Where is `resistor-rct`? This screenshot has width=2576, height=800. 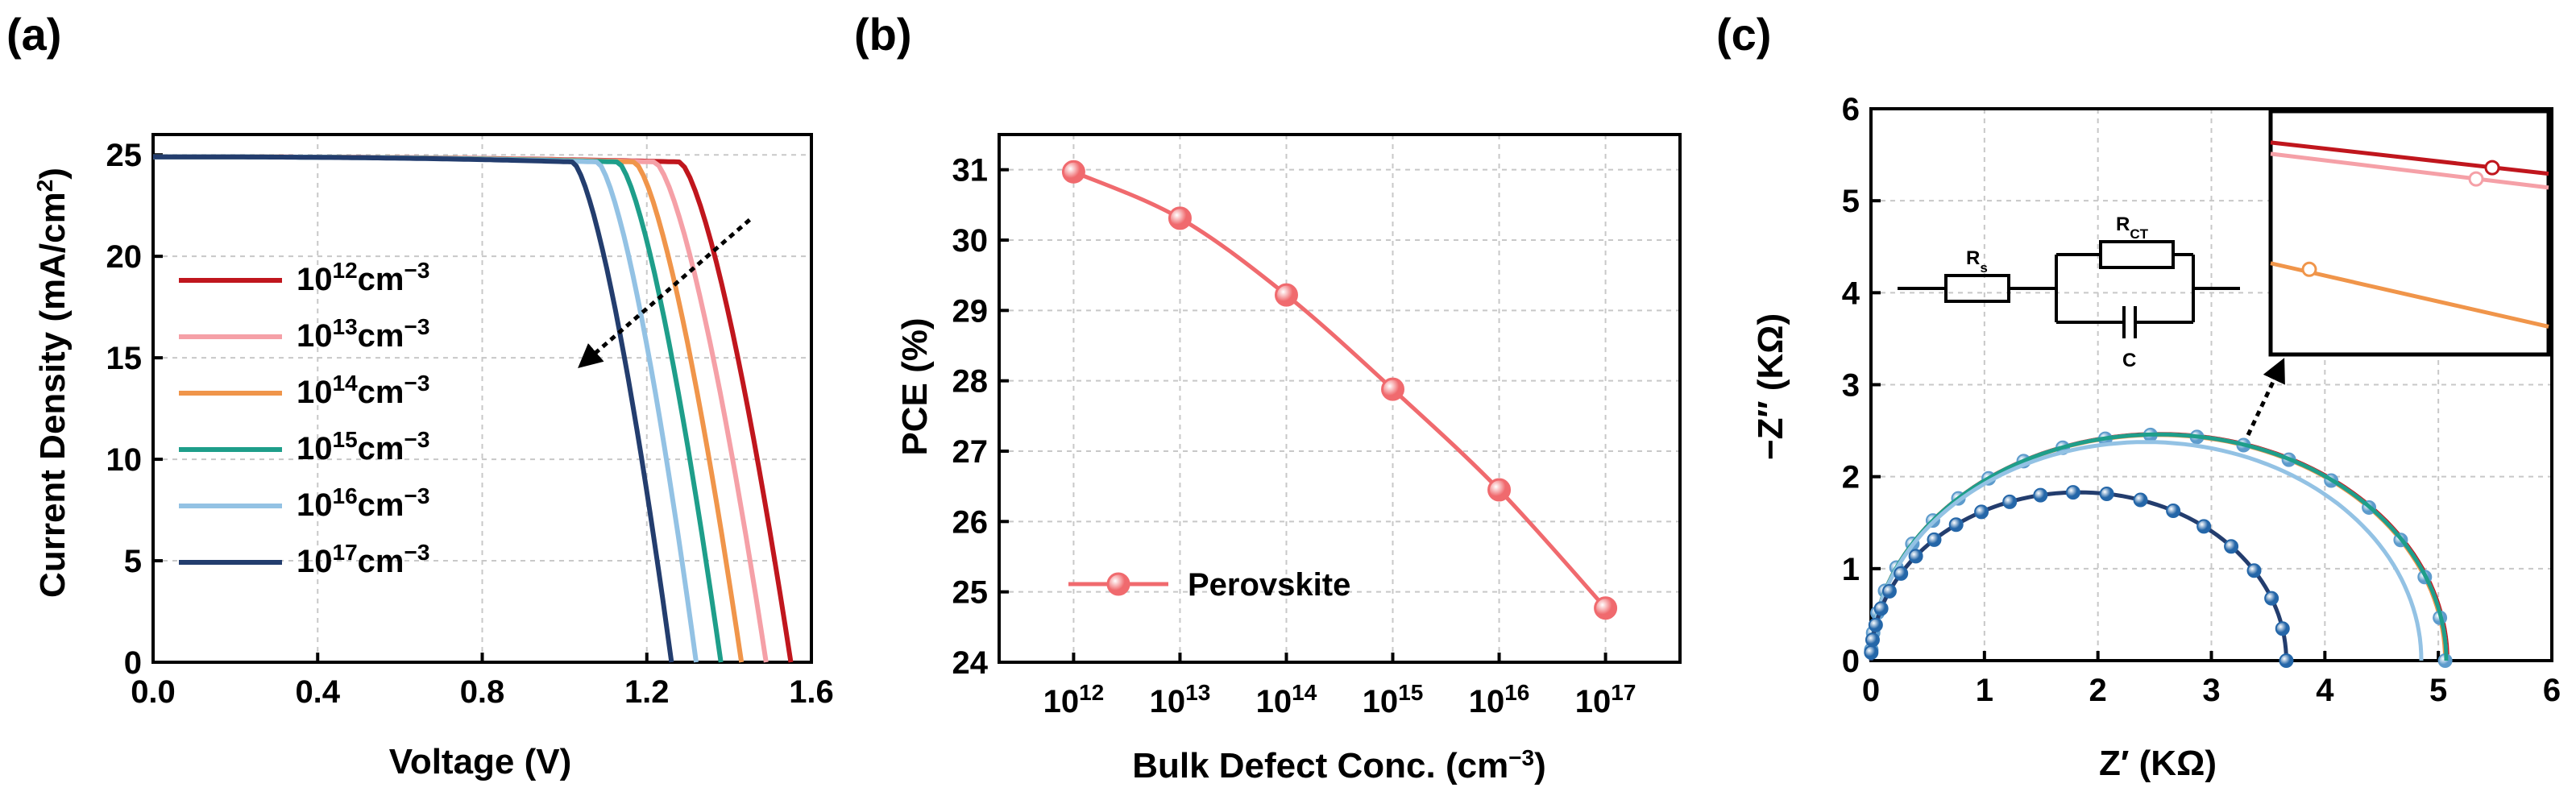
resistor-rct is located at coordinates (2137, 254).